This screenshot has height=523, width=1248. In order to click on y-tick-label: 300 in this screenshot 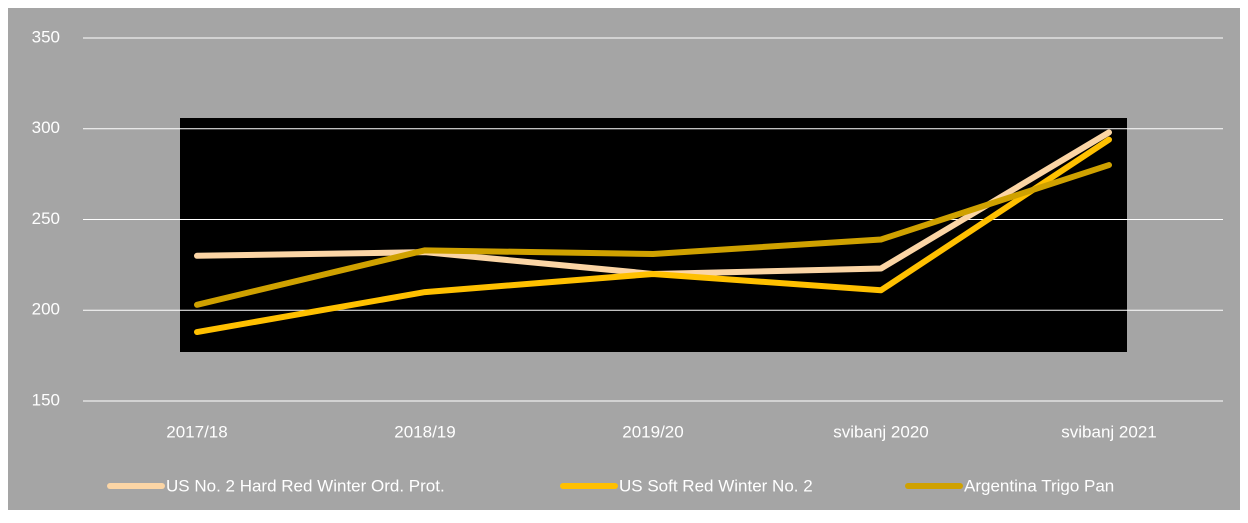, I will do `click(46, 127)`.